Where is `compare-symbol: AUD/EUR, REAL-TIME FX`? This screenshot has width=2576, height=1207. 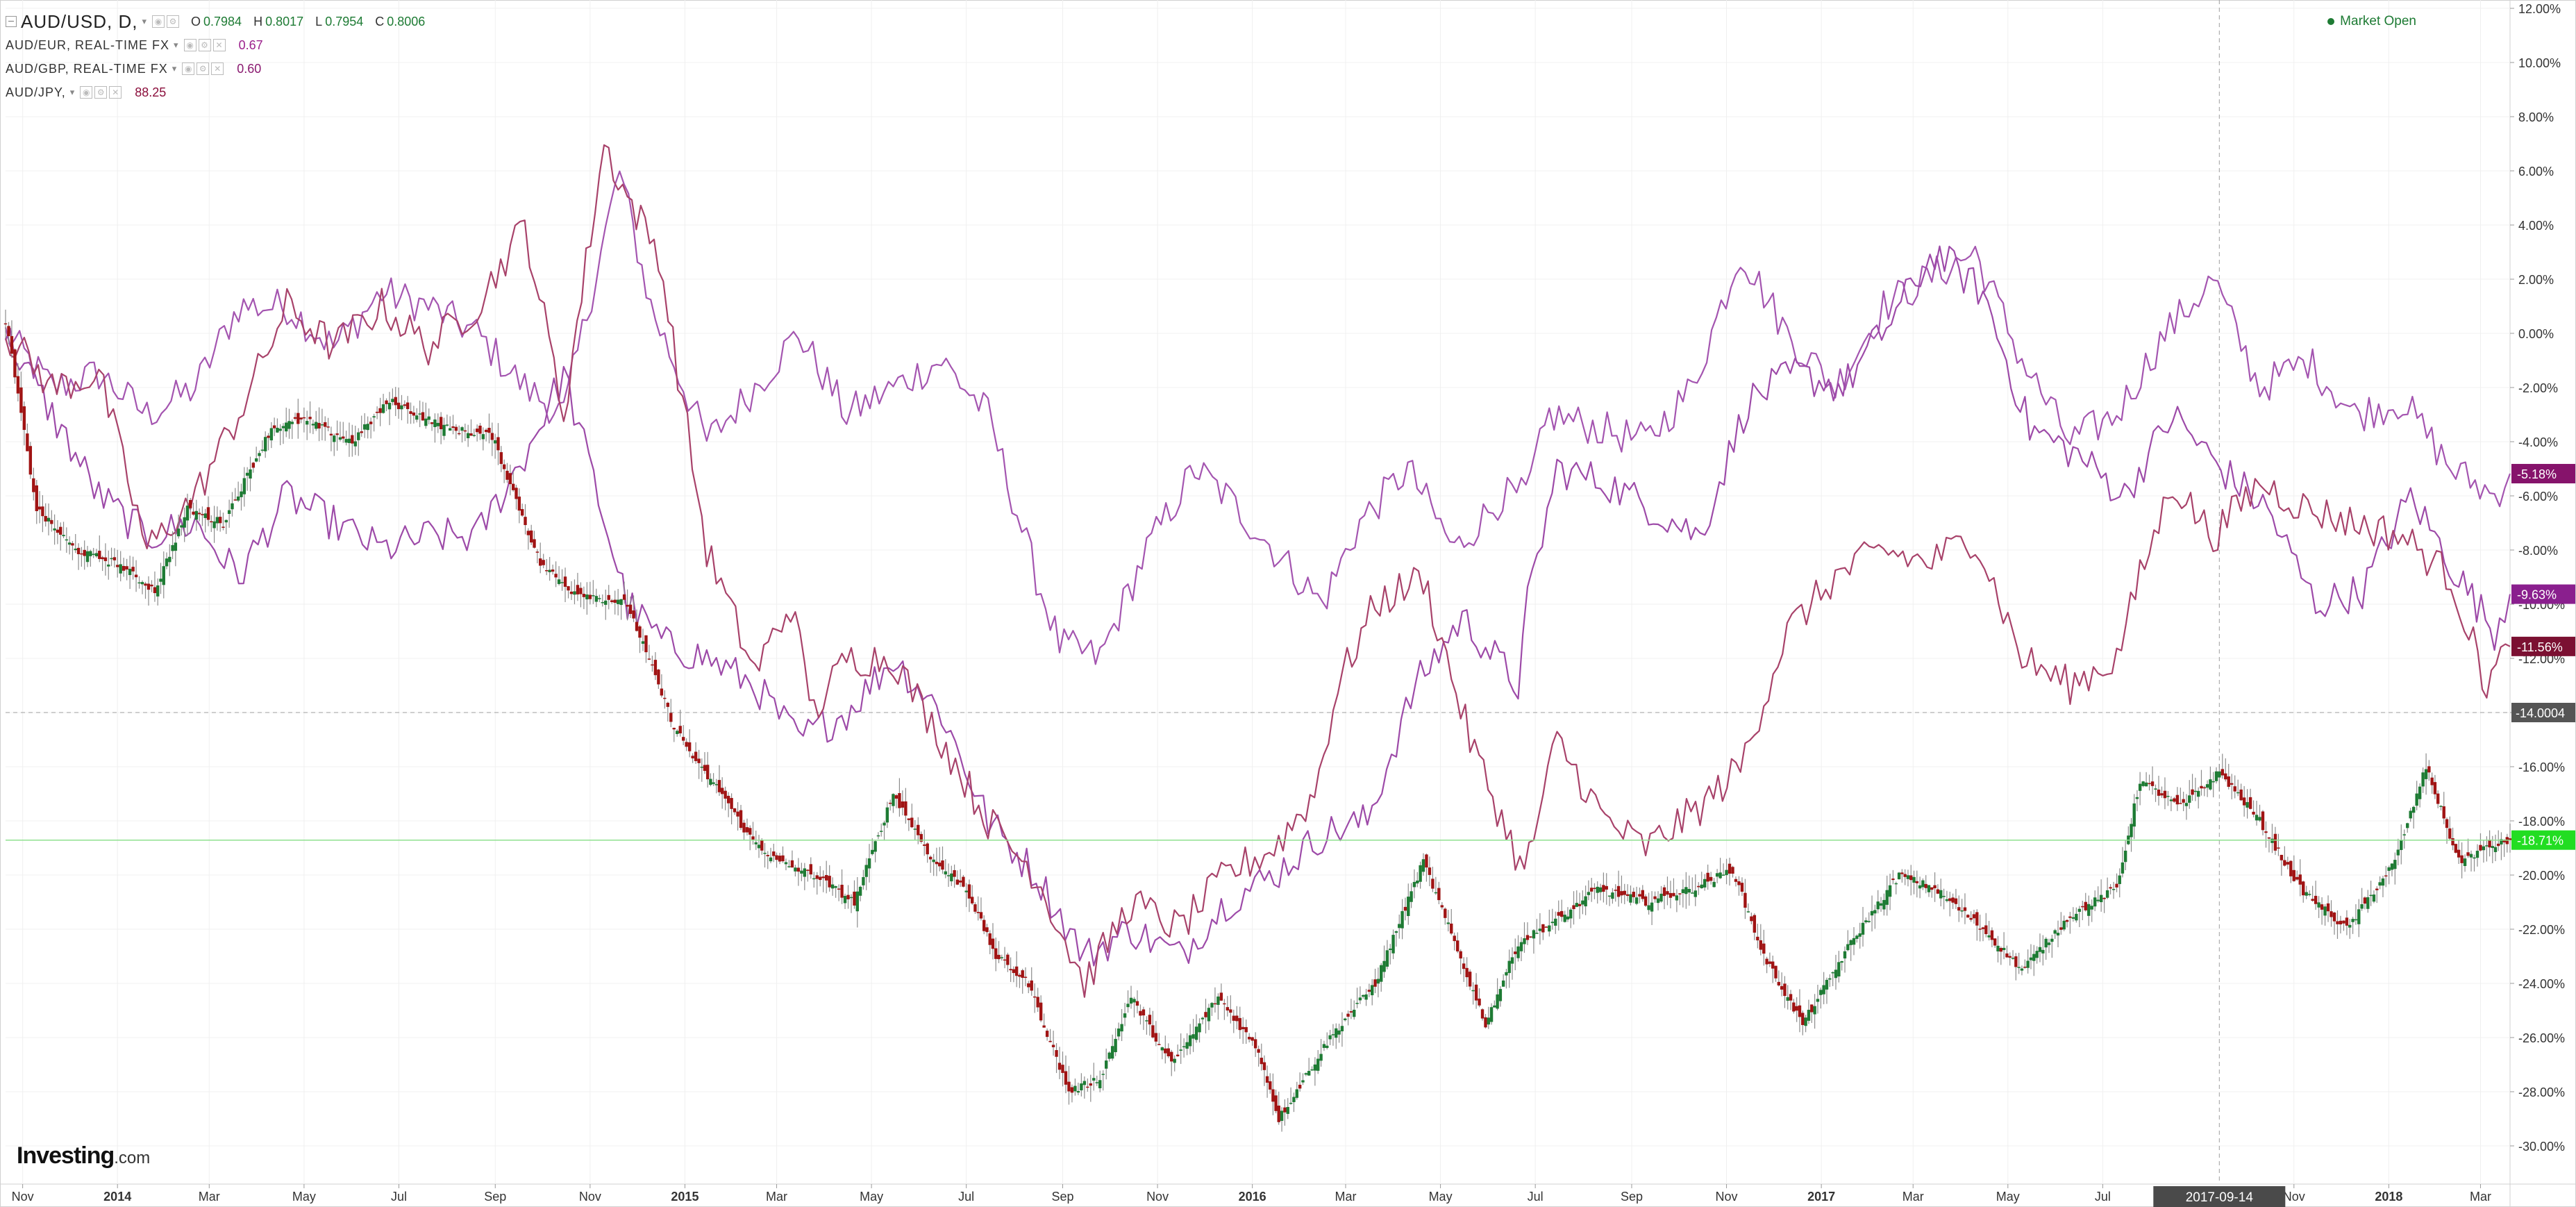
compare-symbol: AUD/EUR, REAL-TIME FX is located at coordinates (88, 45).